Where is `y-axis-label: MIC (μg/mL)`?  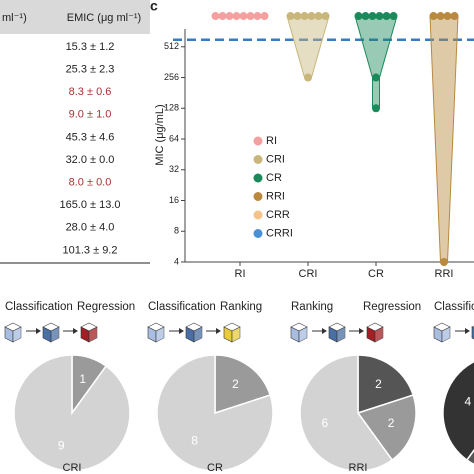
y-axis-label: MIC (μg/mL) is located at coordinates (160, 134).